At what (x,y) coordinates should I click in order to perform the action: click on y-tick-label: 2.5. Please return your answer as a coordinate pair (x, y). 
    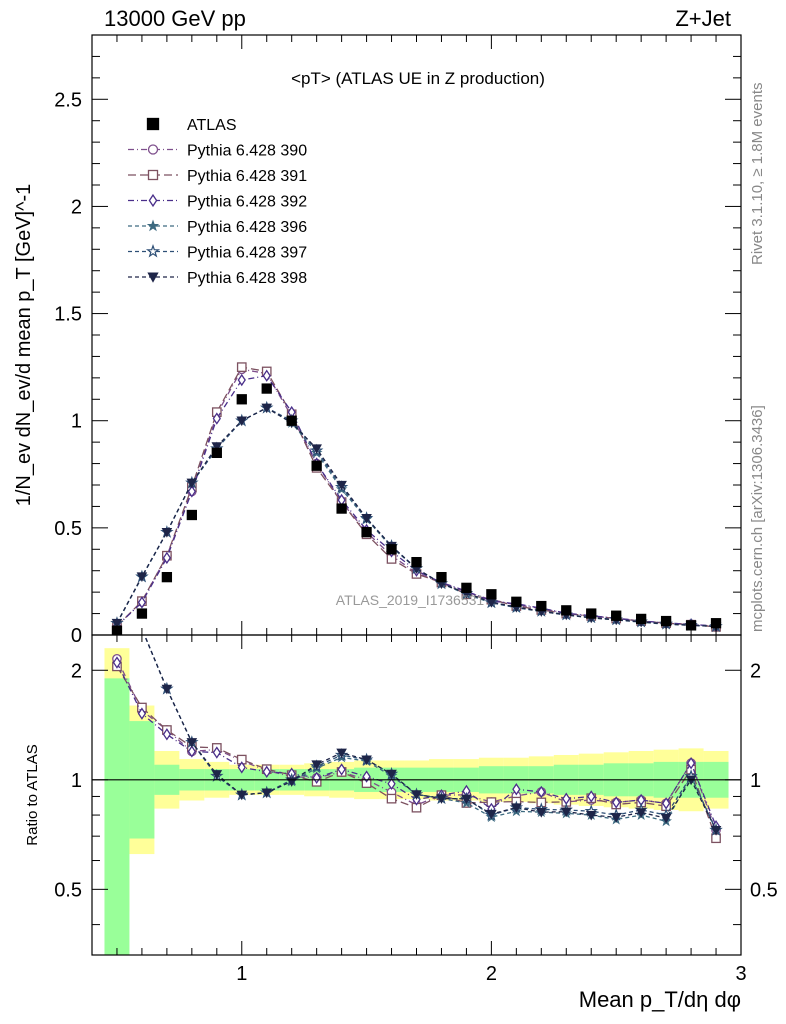
    Looking at the image, I should click on (68, 100).